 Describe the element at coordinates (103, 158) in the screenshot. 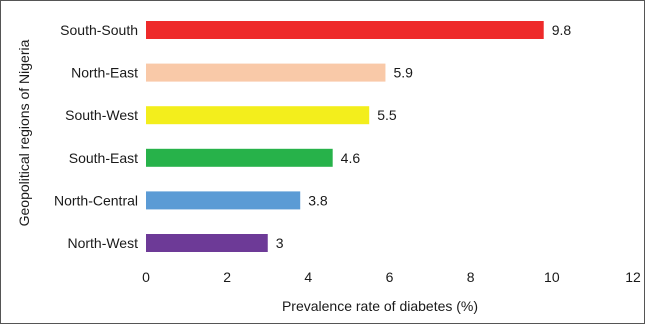

I see `category-label-south-east: South-East` at that location.